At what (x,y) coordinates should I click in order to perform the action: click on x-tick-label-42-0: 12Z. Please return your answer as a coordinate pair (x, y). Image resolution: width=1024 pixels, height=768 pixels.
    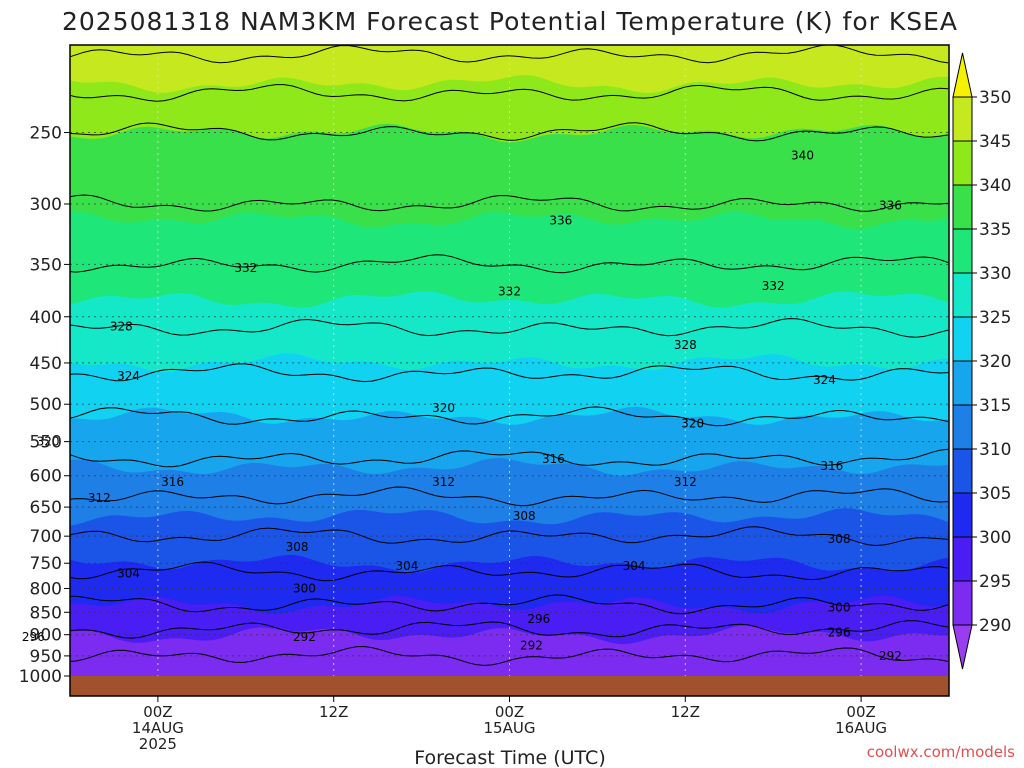
    Looking at the image, I should click on (685, 712).